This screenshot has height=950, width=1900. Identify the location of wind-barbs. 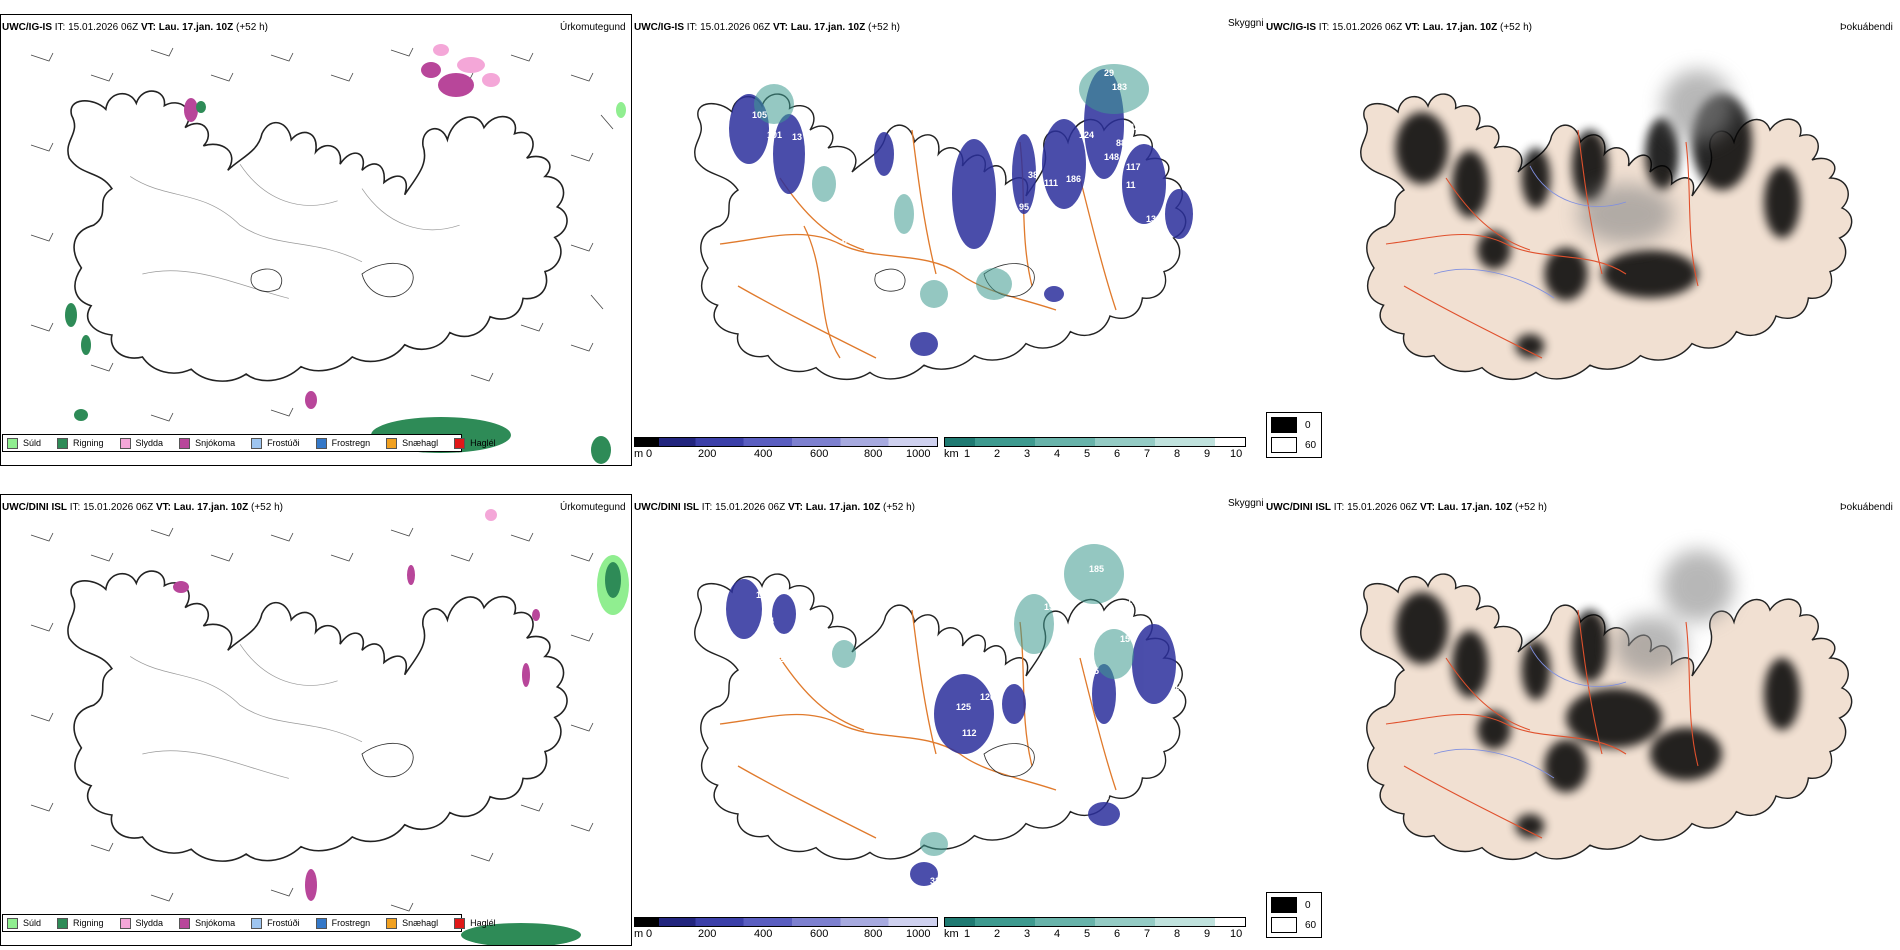
(322, 239).